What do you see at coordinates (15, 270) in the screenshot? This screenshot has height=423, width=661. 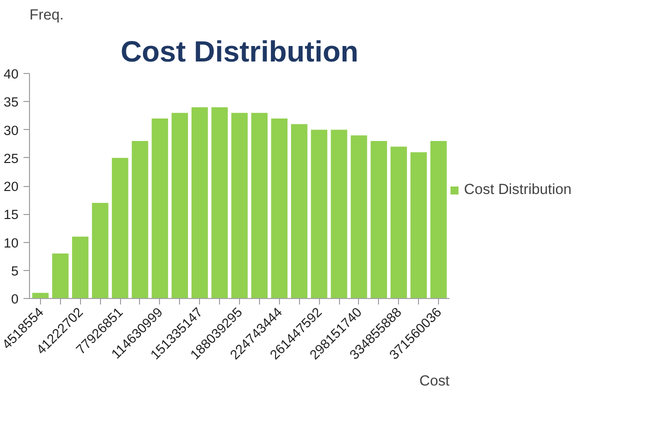 I see `y-tick-label: 5` at bounding box center [15, 270].